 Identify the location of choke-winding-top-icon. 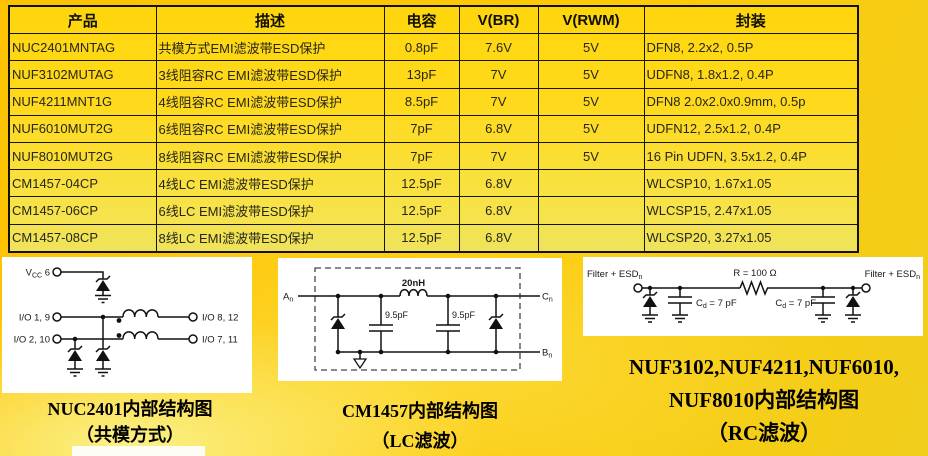
(140, 313).